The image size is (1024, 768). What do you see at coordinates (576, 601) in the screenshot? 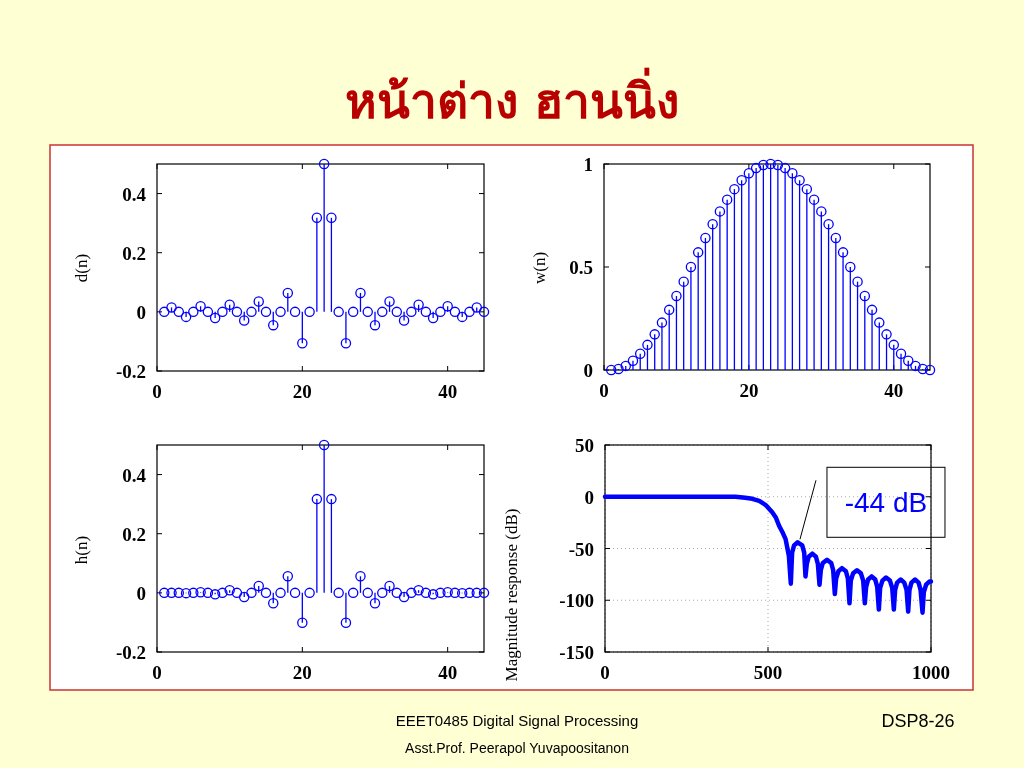
I see `y-tick-label: -100` at bounding box center [576, 601].